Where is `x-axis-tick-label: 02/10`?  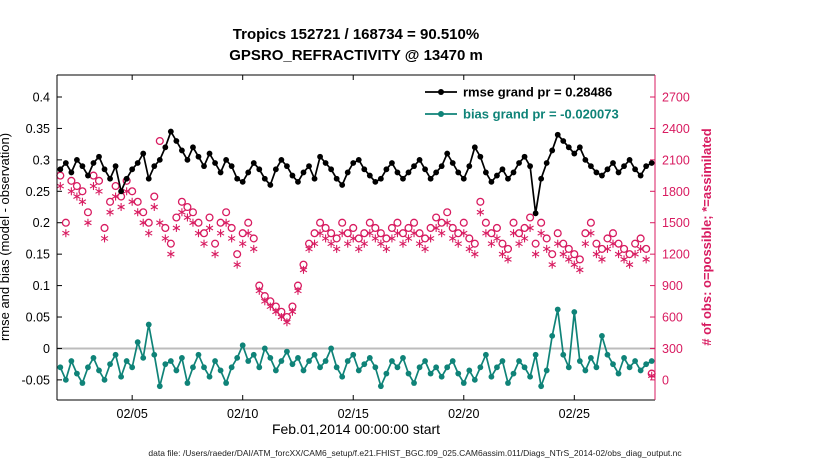
x-axis-tick-label: 02/10 is located at coordinates (242, 414).